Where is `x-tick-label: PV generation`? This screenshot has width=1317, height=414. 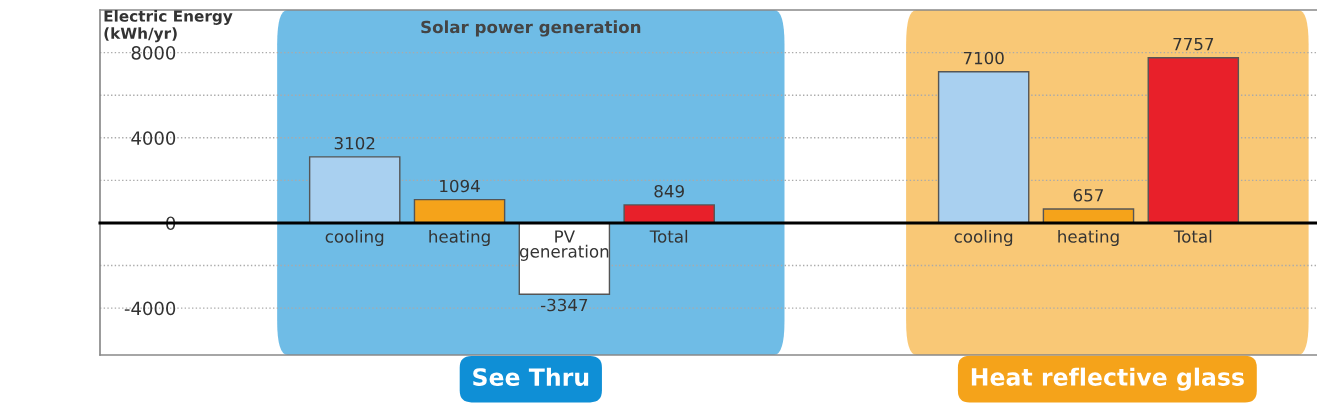 x-tick-label: PV generation is located at coordinates (564, 245).